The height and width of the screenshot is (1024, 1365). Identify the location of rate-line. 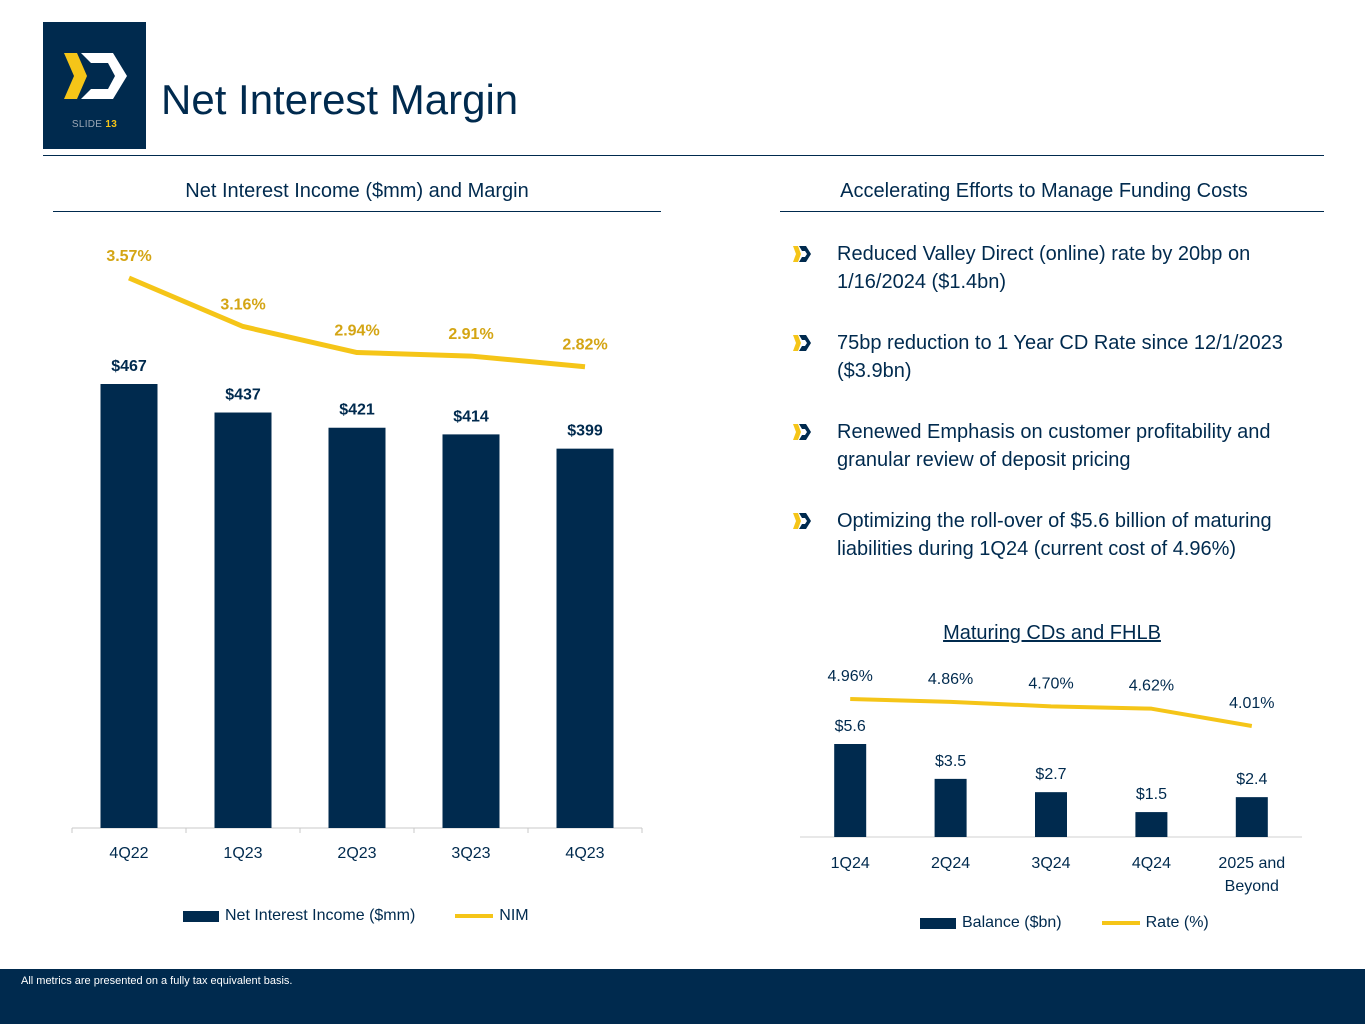
(1051, 712).